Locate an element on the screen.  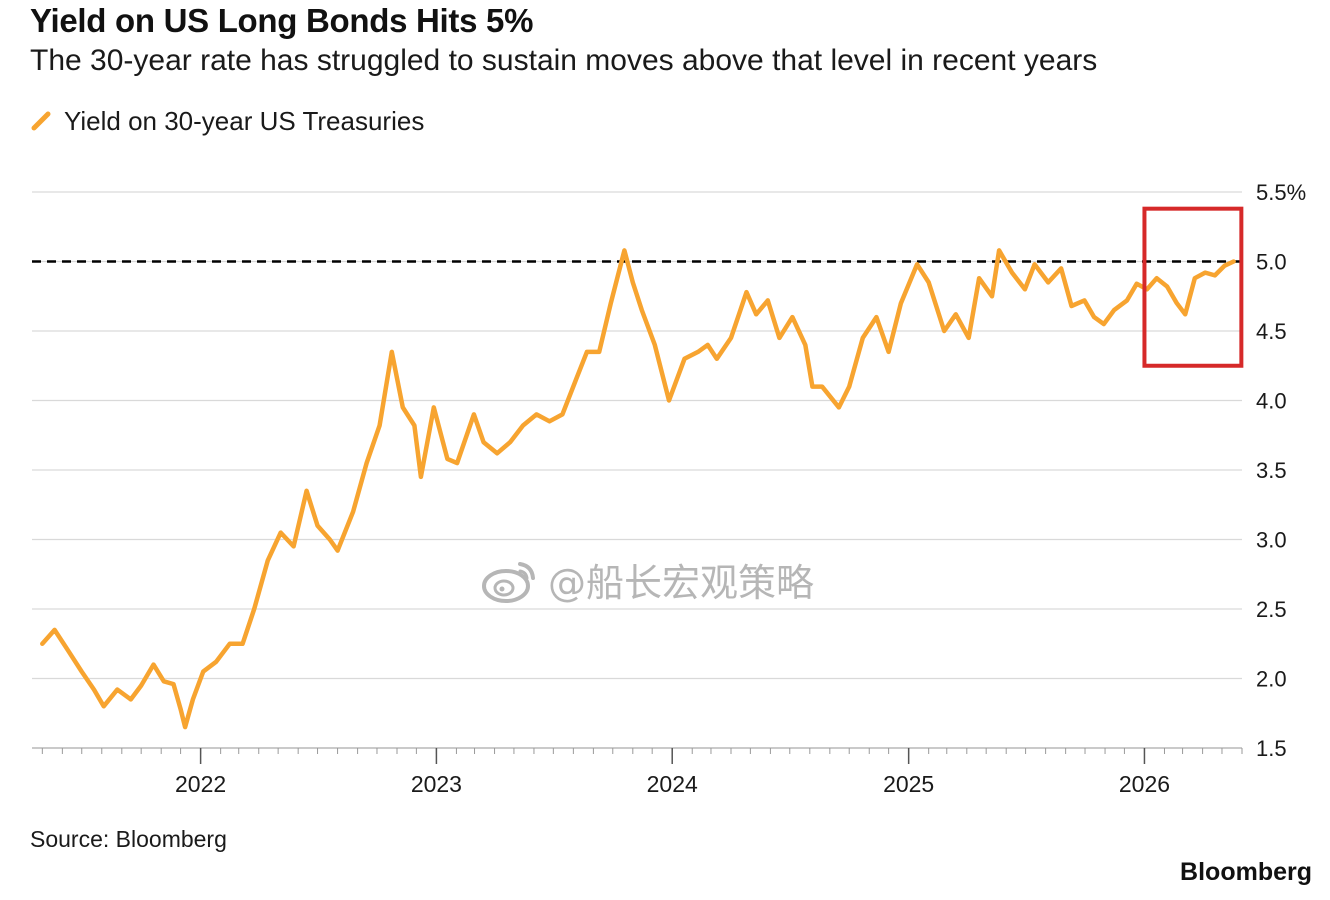
y-tick-label: 4.0 is located at coordinates (1271, 401).